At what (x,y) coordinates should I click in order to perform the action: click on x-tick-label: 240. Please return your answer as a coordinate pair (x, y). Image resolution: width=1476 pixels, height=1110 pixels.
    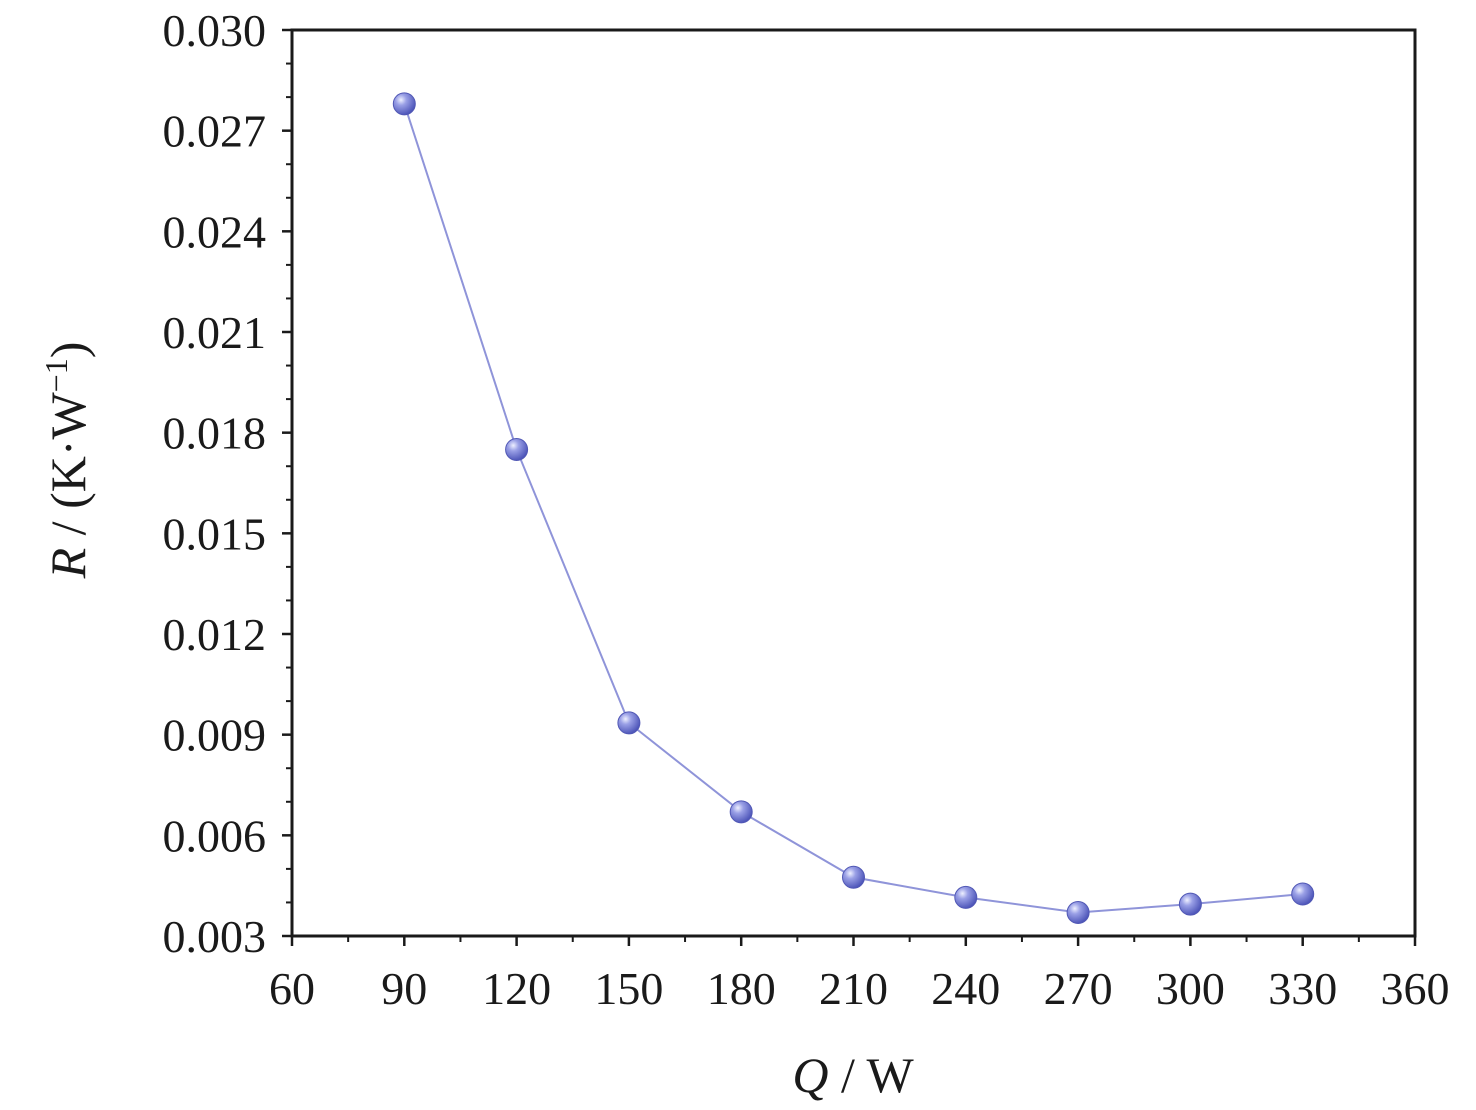
    Looking at the image, I should click on (965, 988).